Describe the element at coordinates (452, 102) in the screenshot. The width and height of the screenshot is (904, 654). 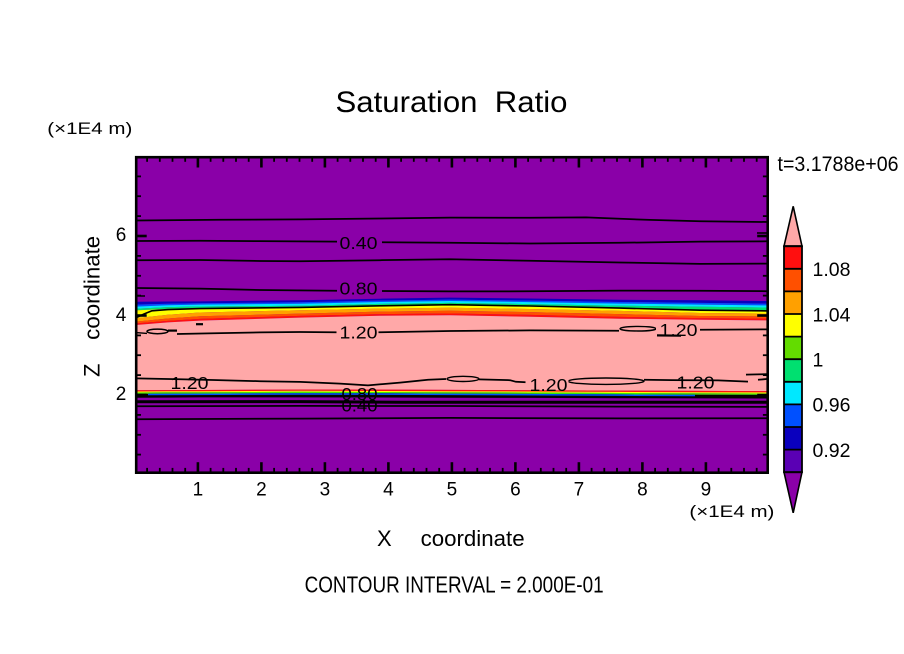
I see `svg-text: Saturation Ratio` at that location.